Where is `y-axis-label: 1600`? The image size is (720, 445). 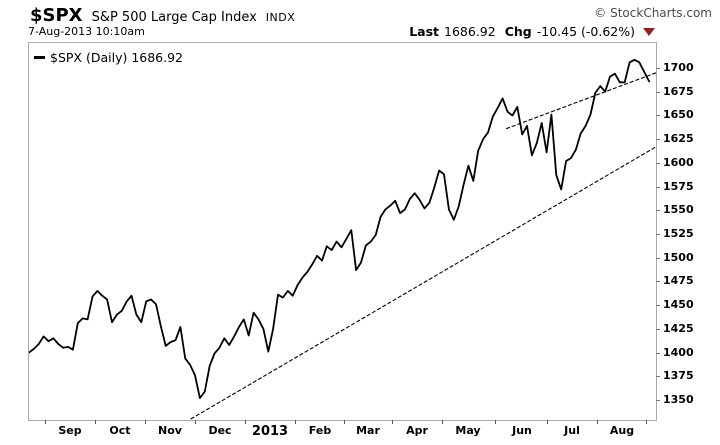
y-axis-label: 1600 is located at coordinates (678, 162).